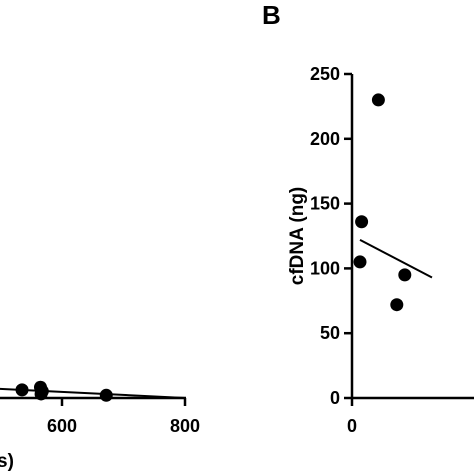 The image size is (474, 474). I want to click on panel-b-y-tick-label-5: 250, so click(325, 74).